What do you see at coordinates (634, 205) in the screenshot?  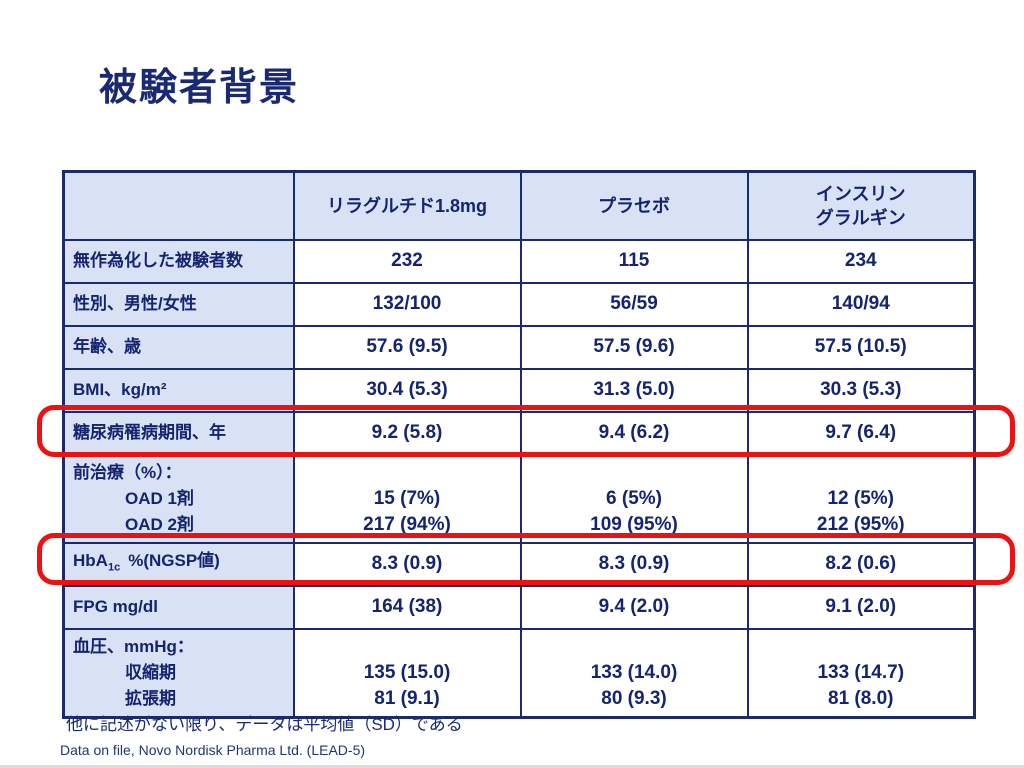 I see `header-cell-placebo: プラセボ` at bounding box center [634, 205].